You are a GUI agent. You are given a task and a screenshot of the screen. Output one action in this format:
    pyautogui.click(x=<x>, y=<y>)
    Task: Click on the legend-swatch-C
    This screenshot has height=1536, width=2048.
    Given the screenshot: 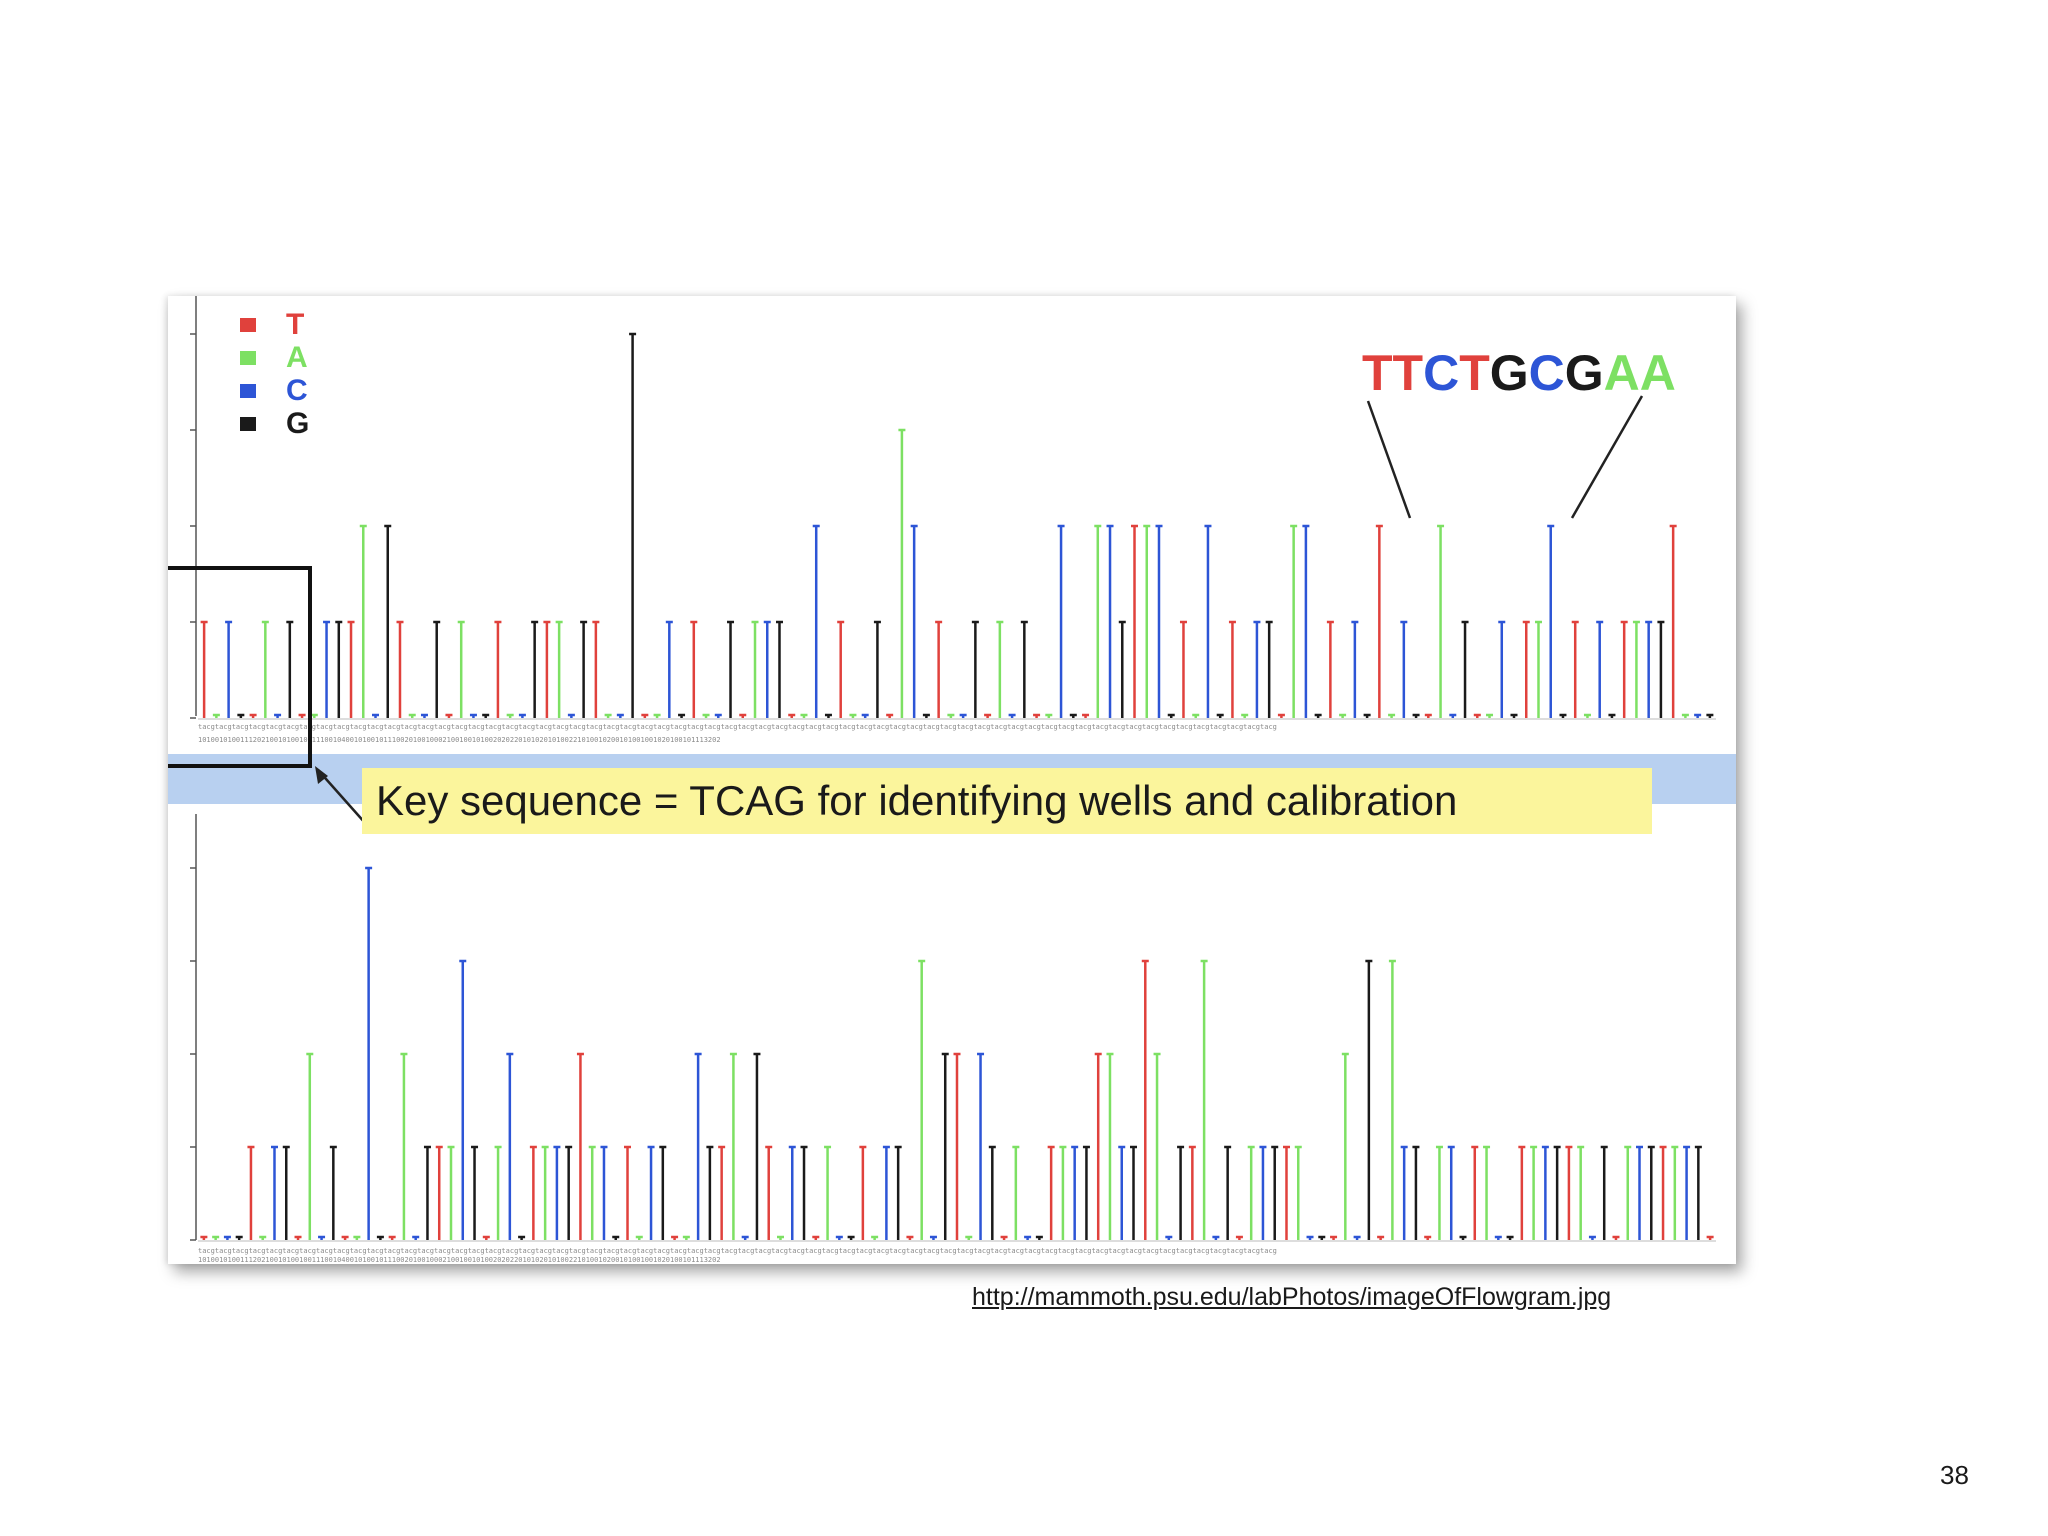 What is the action you would take?
    pyautogui.click(x=248, y=391)
    